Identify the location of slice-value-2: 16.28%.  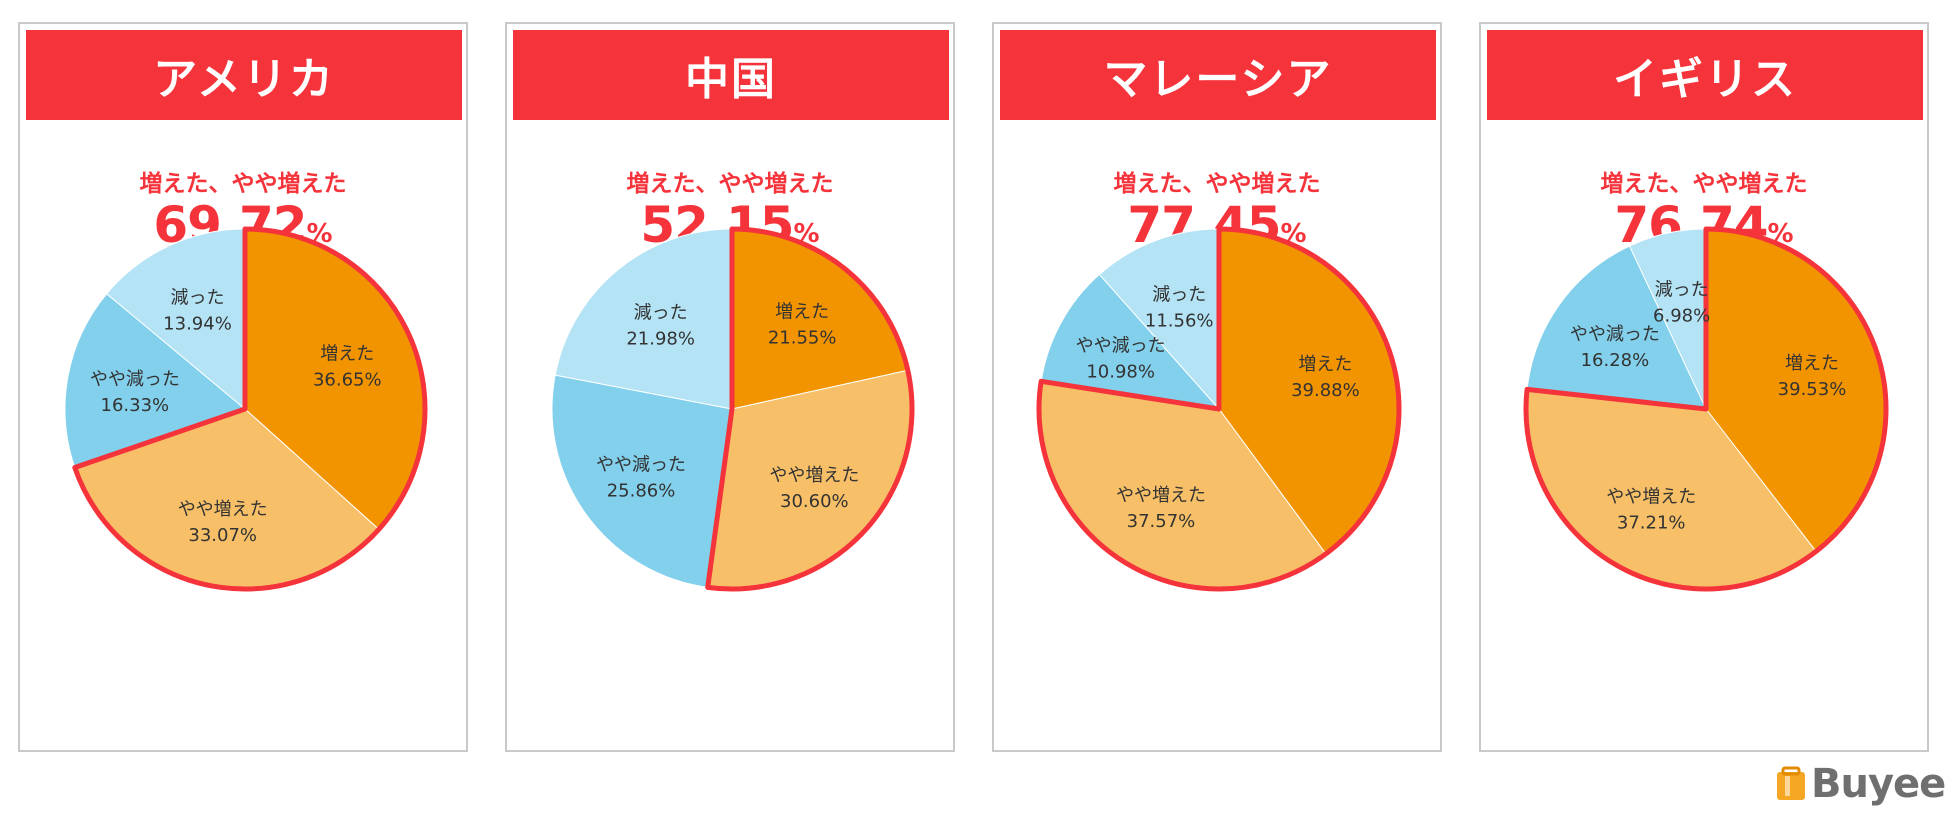
(1615, 360).